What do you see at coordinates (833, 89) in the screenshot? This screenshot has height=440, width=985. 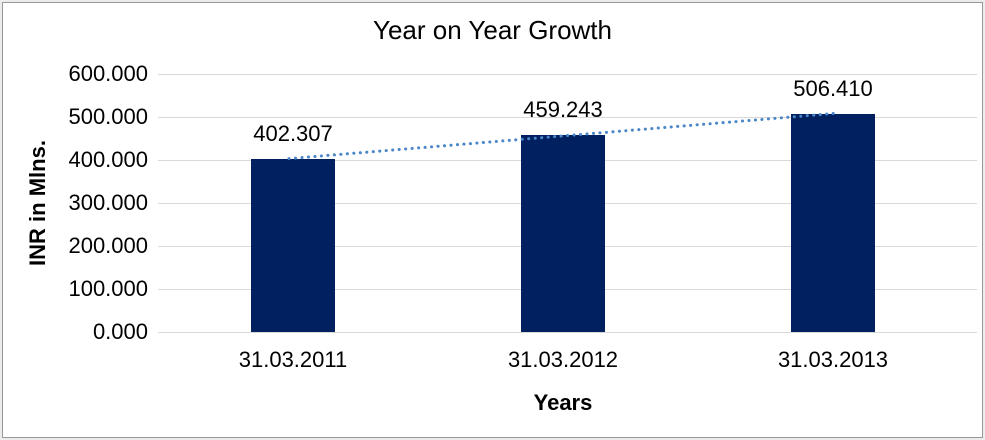 I see `bar-value-label: 506.410` at bounding box center [833, 89].